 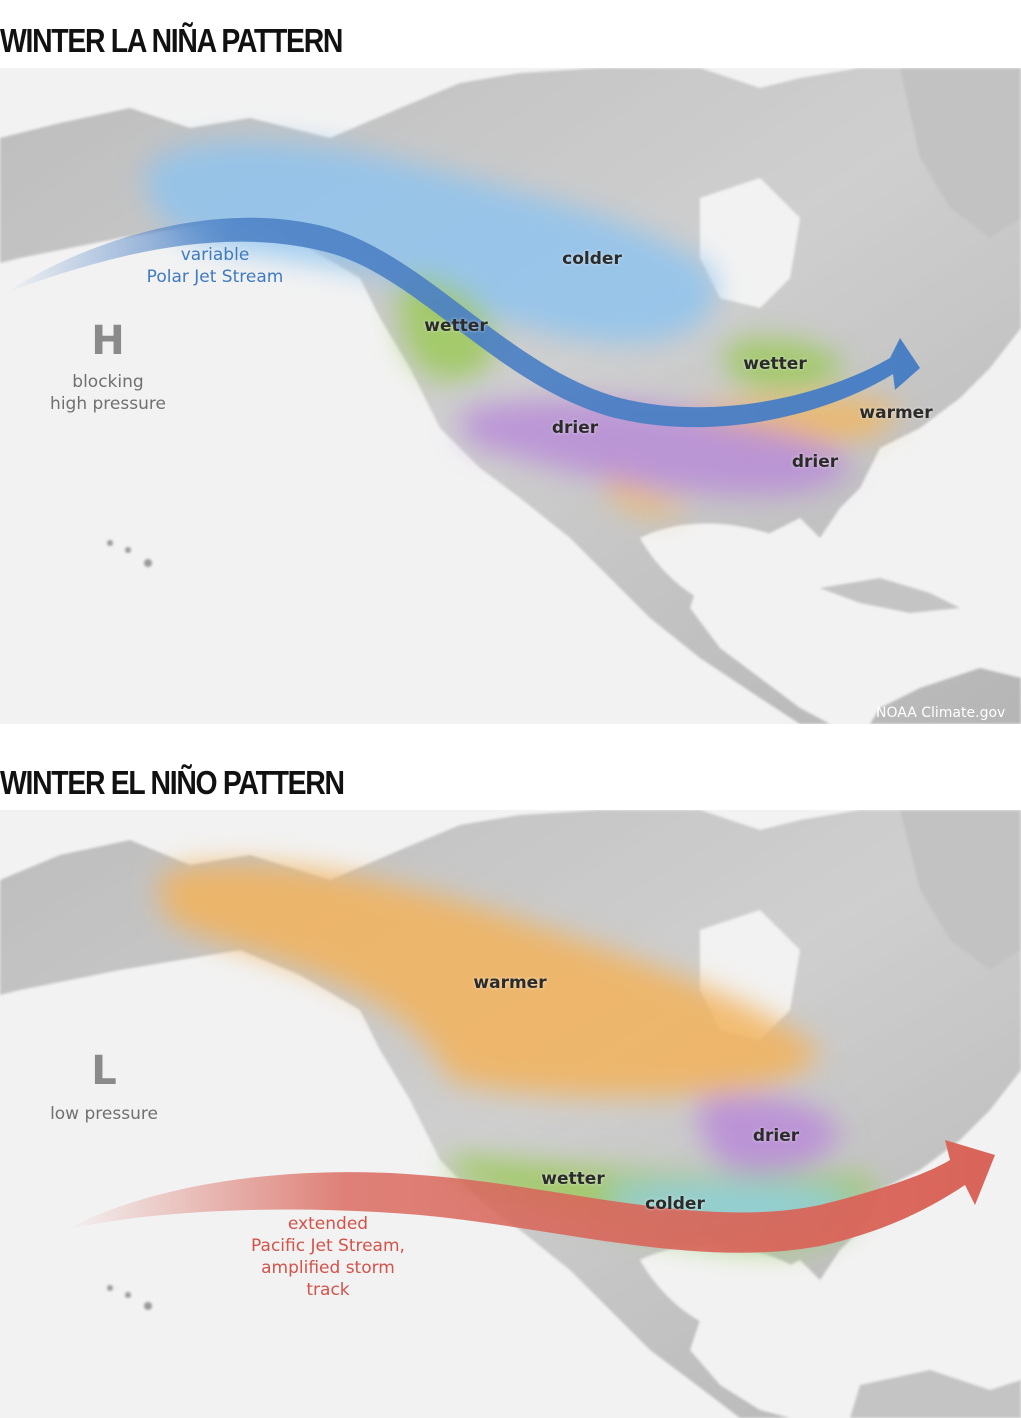 I want to click on region-label-drier: drier, so click(x=776, y=1135).